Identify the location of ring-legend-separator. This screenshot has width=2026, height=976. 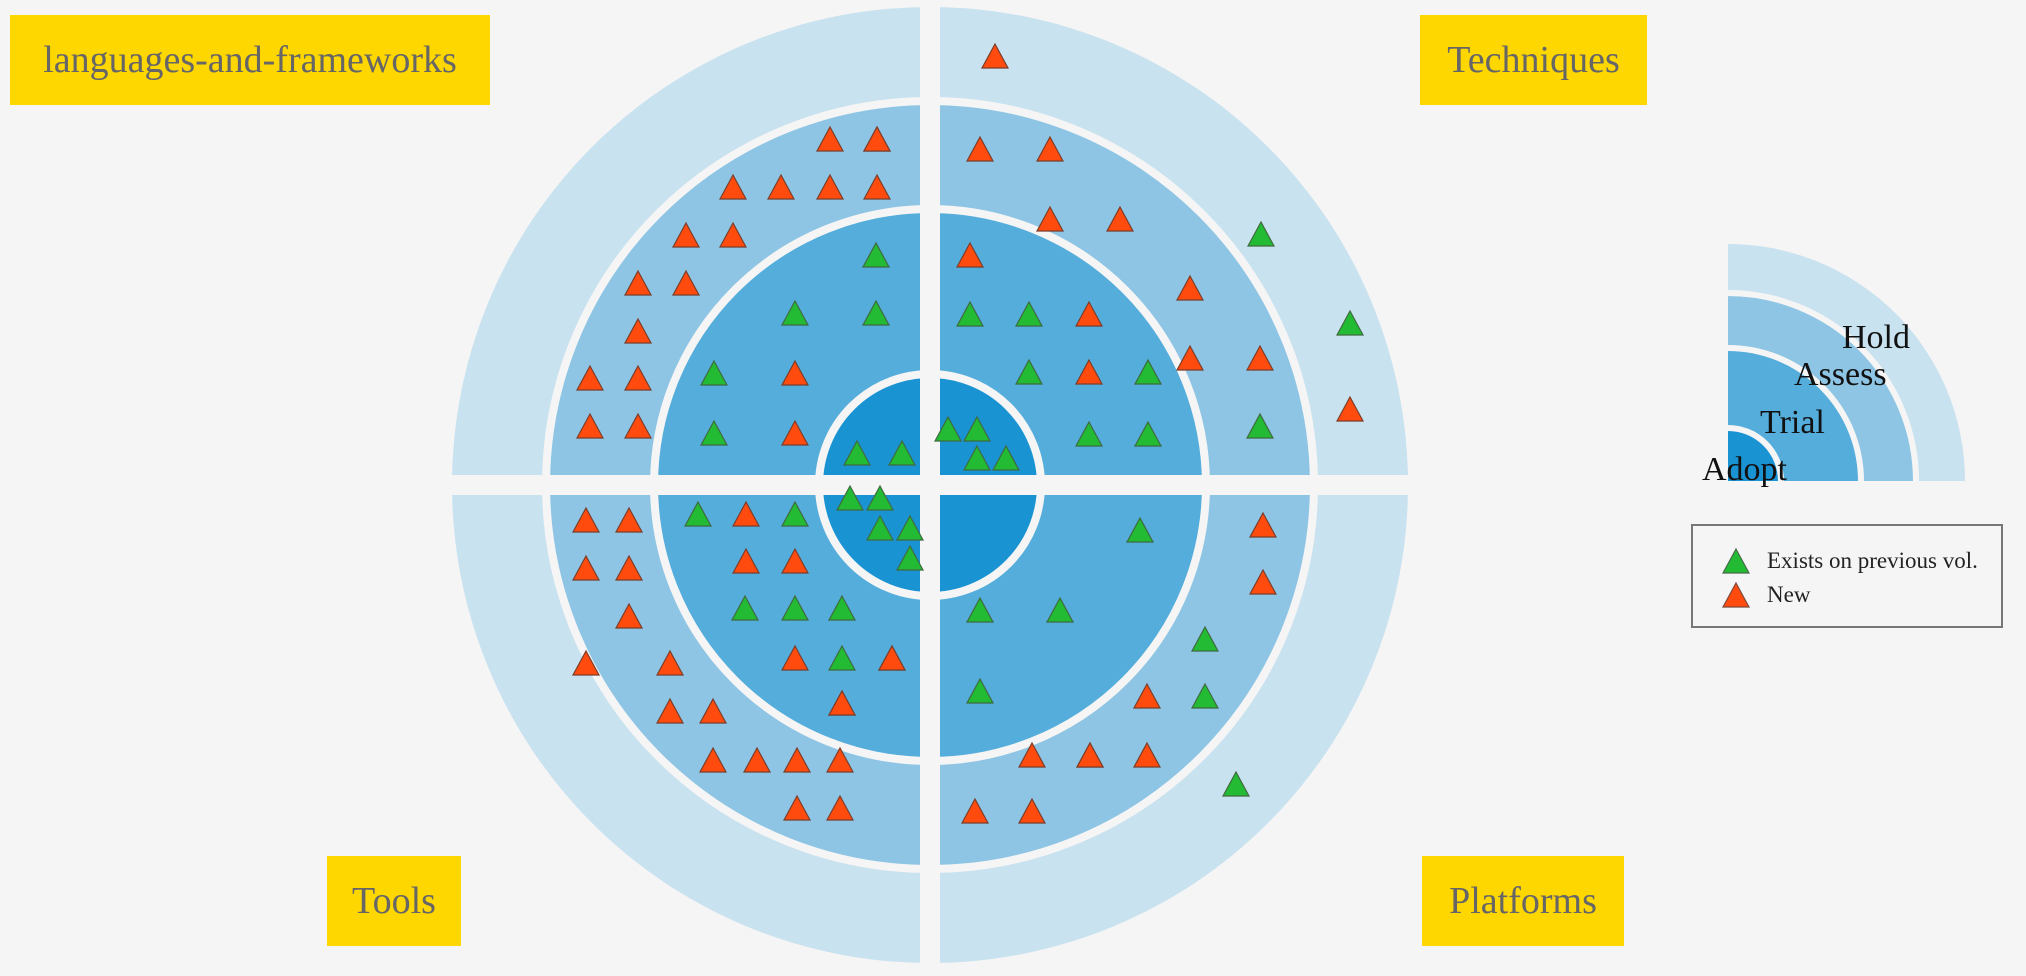
(1795, 413).